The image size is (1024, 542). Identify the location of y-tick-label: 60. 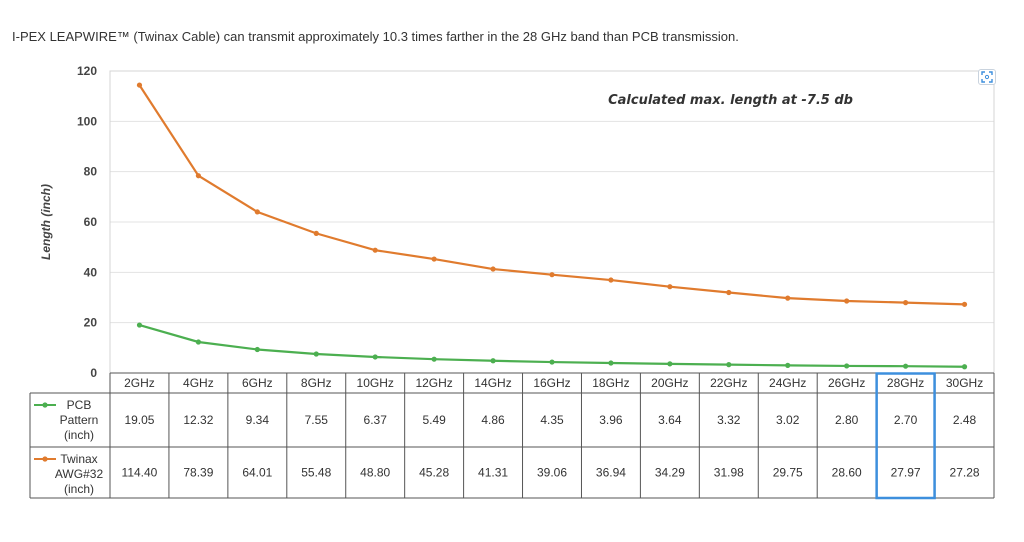
(91, 222).